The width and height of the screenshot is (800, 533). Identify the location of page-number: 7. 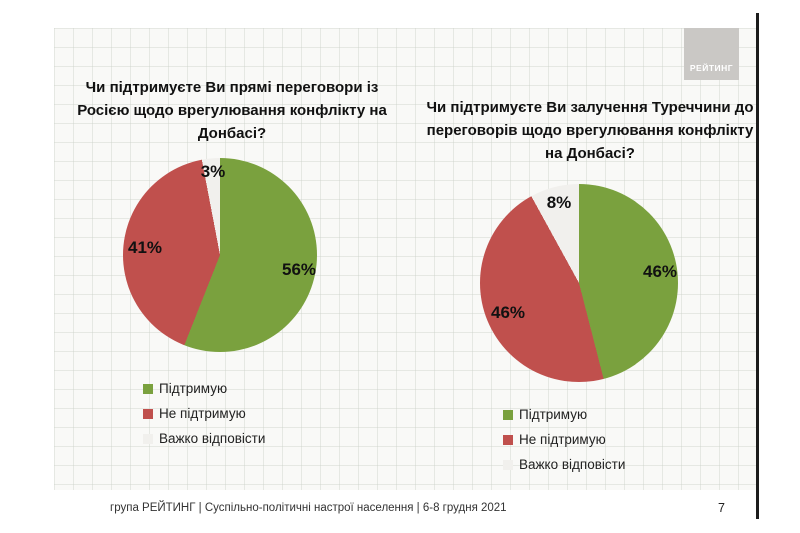
(721, 508).